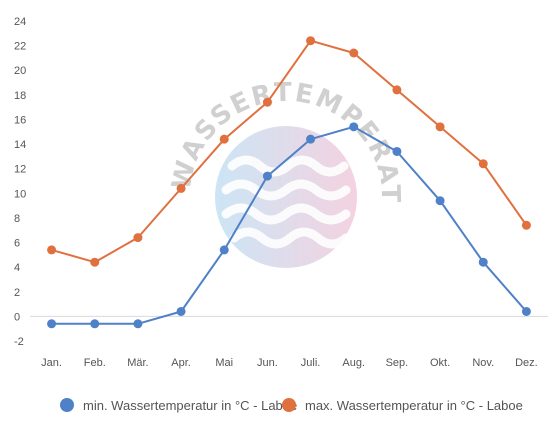 The width and height of the screenshot is (560, 432). What do you see at coordinates (20, 71) in the screenshot?
I see `y-tick-label: 20` at bounding box center [20, 71].